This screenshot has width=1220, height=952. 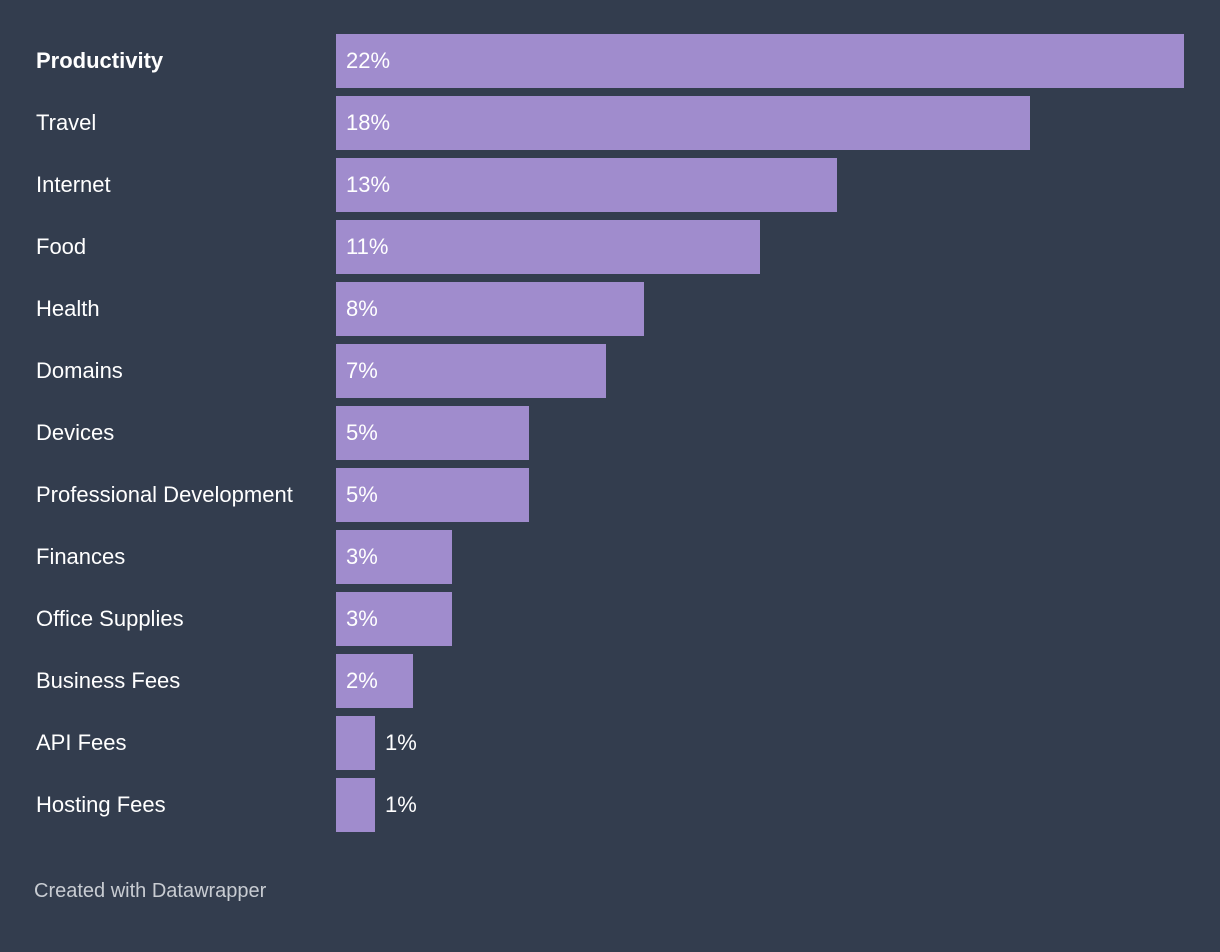 I want to click on category-label: Food, so click(x=61, y=246).